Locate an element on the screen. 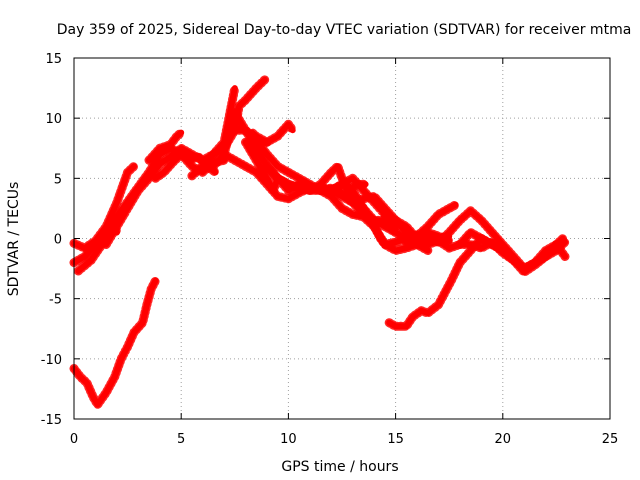 This screenshot has height=480, width=640. series-markers-s23 is located at coordinates (114, 343).